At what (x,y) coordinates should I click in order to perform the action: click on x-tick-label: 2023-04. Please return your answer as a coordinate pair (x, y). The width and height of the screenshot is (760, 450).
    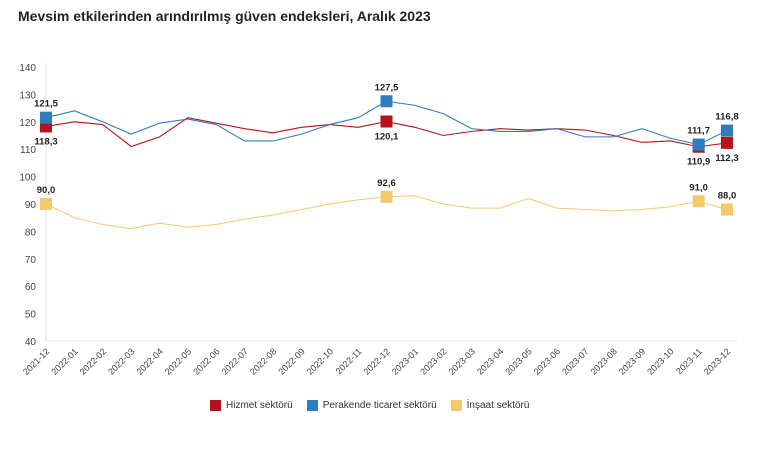
    Looking at the image, I should click on (490, 361).